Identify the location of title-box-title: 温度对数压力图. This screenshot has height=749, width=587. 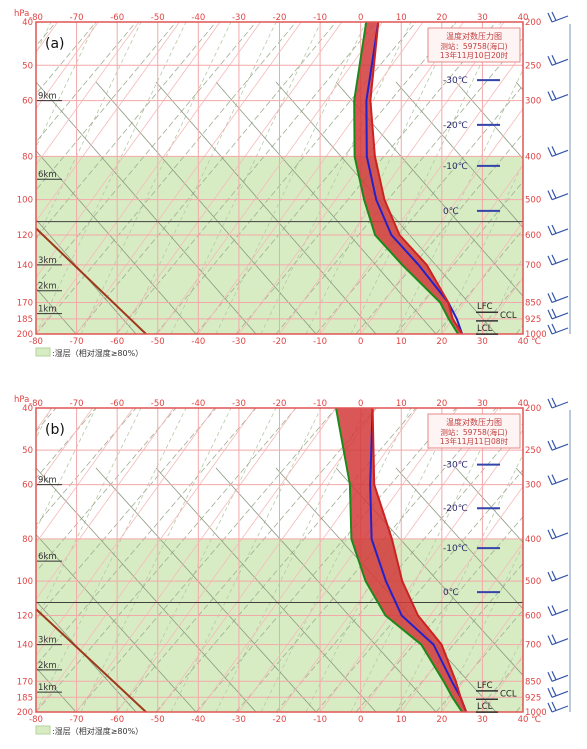
(474, 36).